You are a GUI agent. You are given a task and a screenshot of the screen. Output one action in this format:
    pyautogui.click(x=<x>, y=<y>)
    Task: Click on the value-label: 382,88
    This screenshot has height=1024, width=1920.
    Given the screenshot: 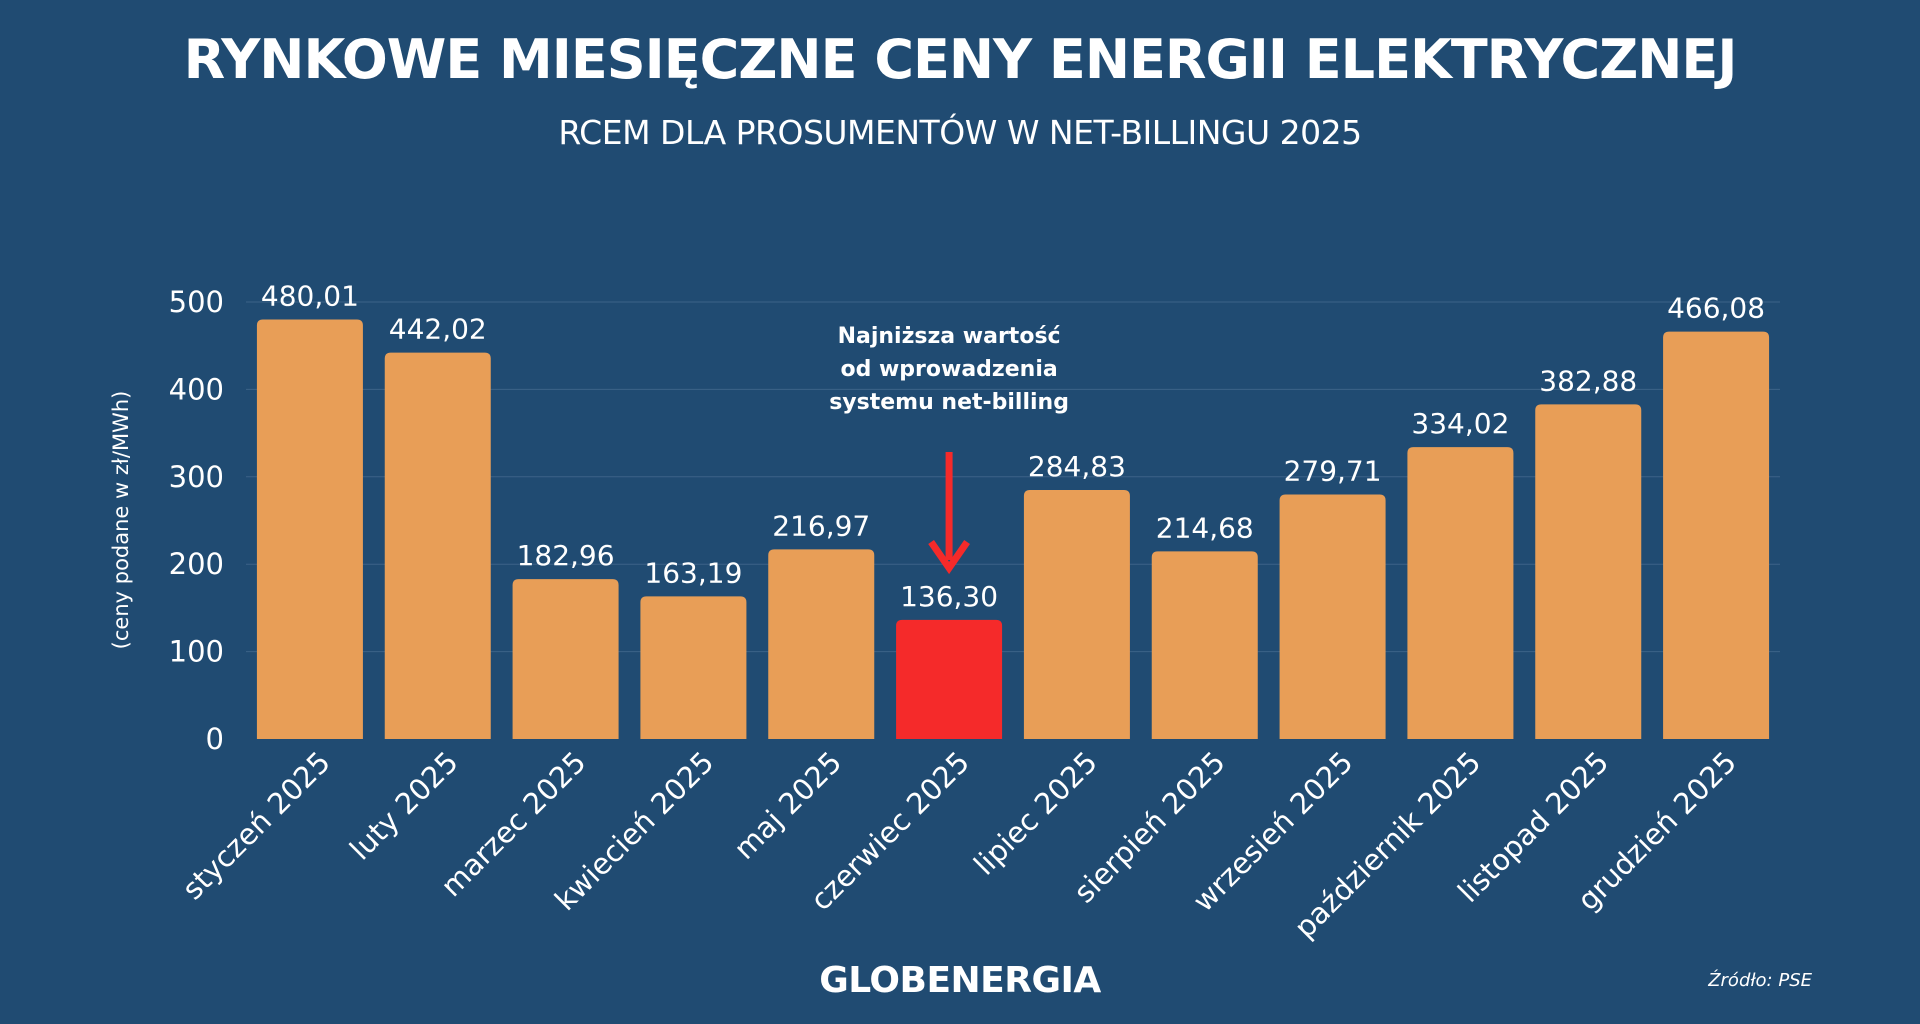 What is the action you would take?
    pyautogui.click(x=1588, y=380)
    